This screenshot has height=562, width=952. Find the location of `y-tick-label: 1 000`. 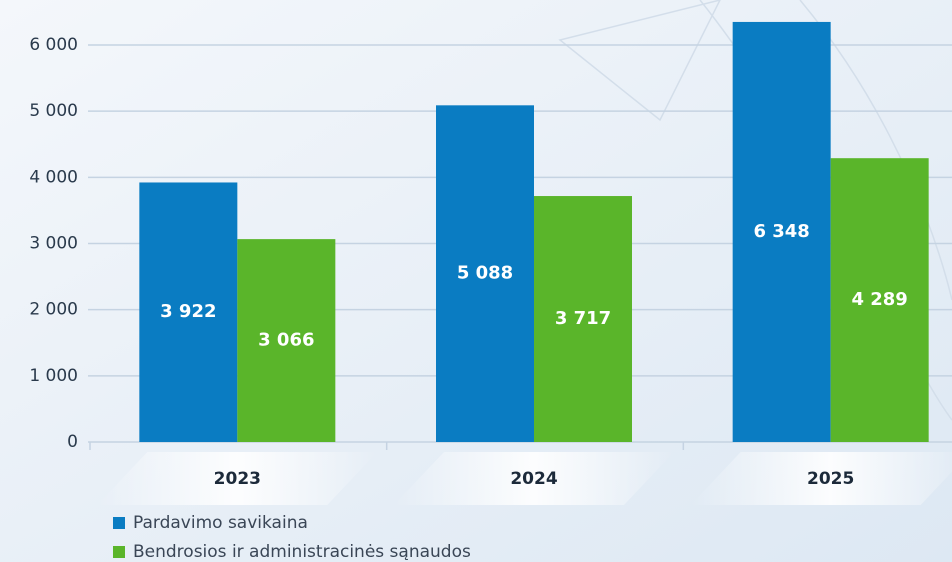

y-tick-label: 1 000 is located at coordinates (53, 376).